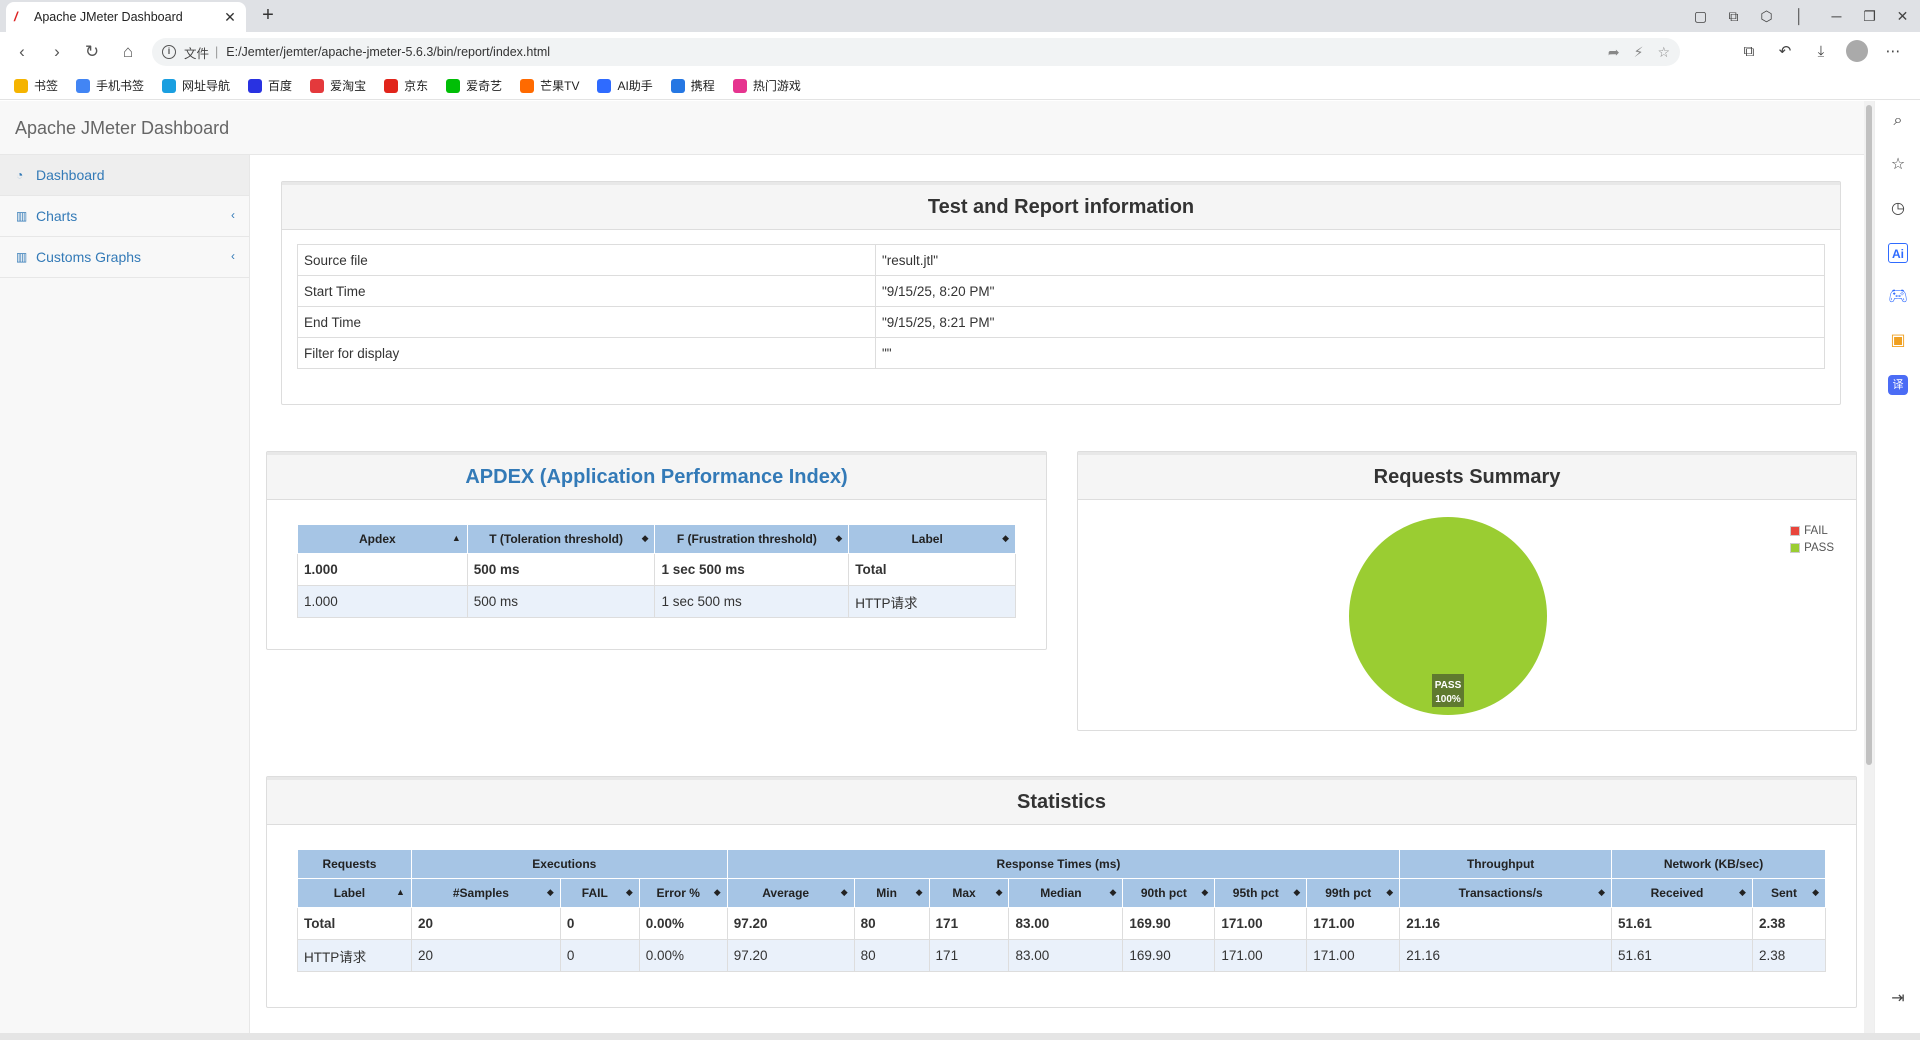 The width and height of the screenshot is (1920, 1040). I want to click on header-label: Apdex, so click(377, 539).